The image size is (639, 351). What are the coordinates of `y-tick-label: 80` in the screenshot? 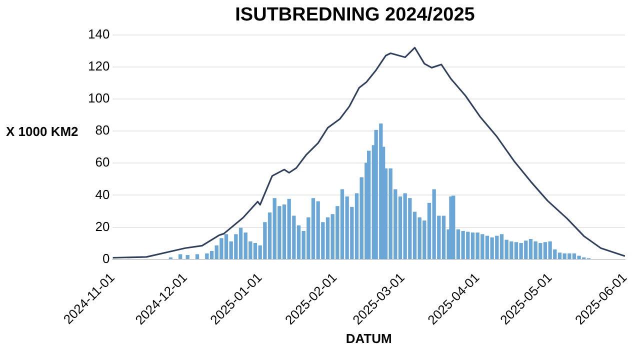 It's located at (102, 130).